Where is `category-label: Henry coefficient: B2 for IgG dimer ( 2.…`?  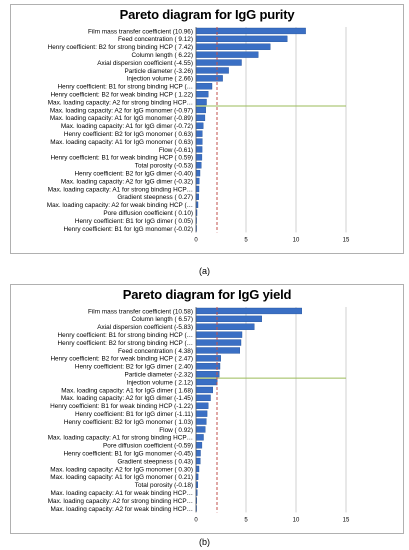
category-label: Henry coefficient: B2 for IgG dimer ( 2.… is located at coordinates (134, 367).